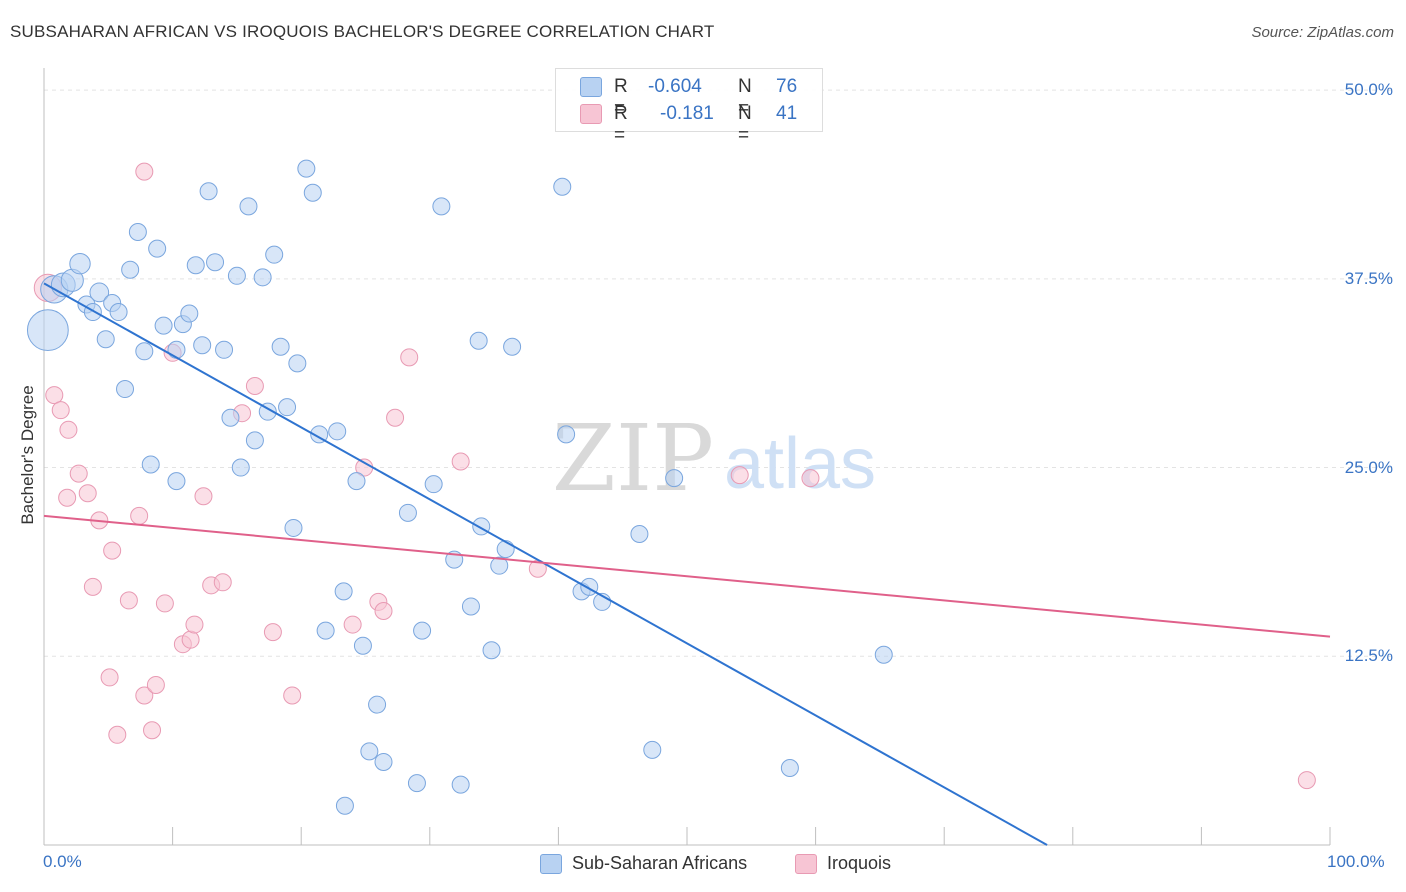 The image size is (1406, 892). What do you see at coordinates (800, 464) in the screenshot?
I see `watermark-atlas: atlas` at bounding box center [800, 464].